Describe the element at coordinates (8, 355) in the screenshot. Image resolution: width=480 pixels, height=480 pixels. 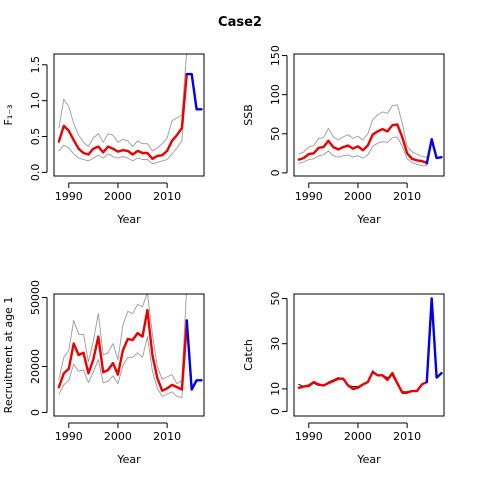
I see `y-axis-label: Recruitment at age 1` at that location.